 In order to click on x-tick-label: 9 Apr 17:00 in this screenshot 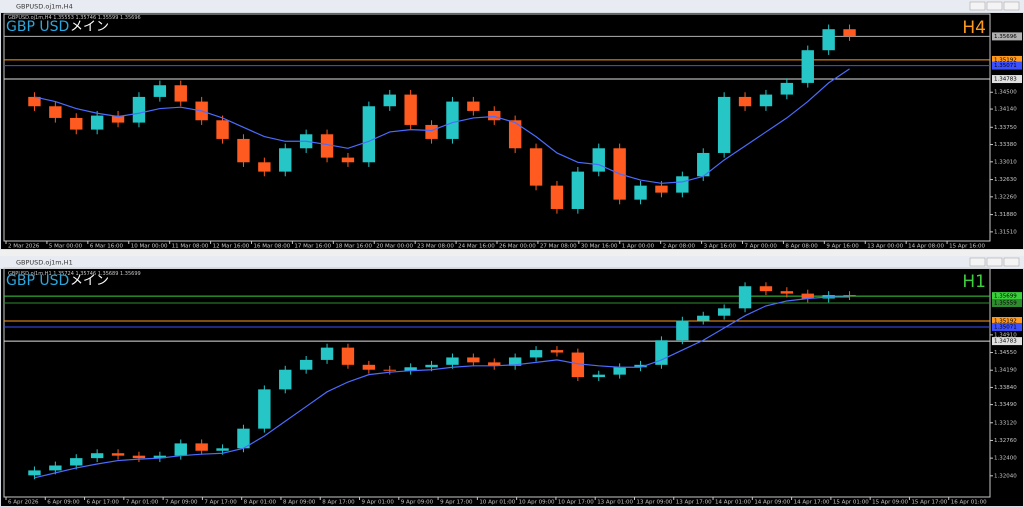, I will do `click(456, 503)`.